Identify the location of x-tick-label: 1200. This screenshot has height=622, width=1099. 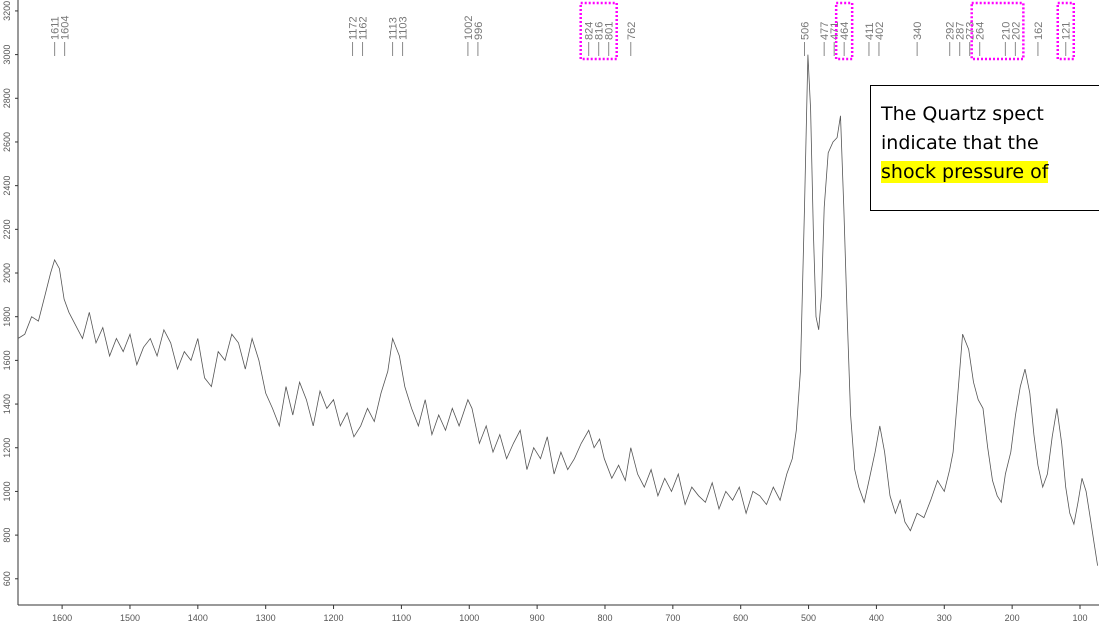
(334, 617).